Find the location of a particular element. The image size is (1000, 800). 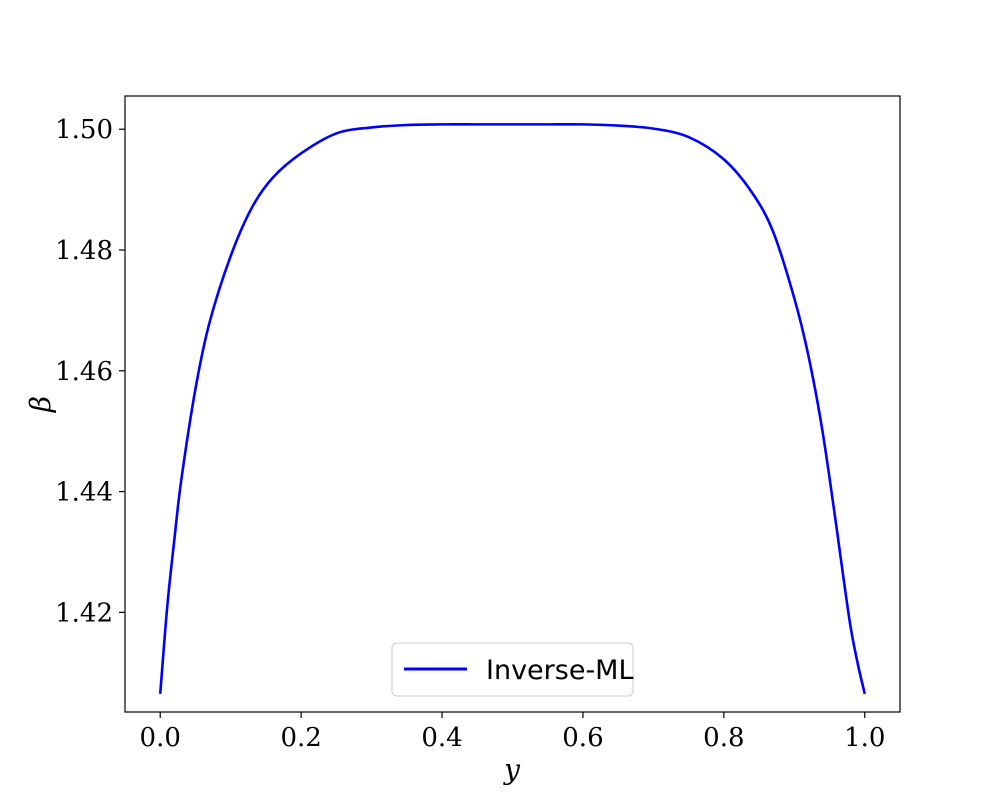

x-axis-ticks: 0.0 0.2 0.4 0.6 0.8 1.0 is located at coordinates (512, 732).